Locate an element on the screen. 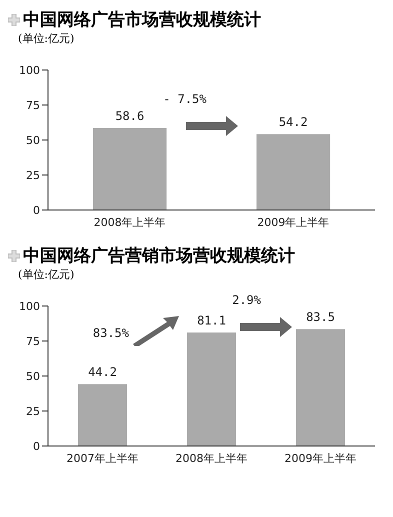 This screenshot has height=517, width=393. data-label: 81.1 is located at coordinates (211, 320).